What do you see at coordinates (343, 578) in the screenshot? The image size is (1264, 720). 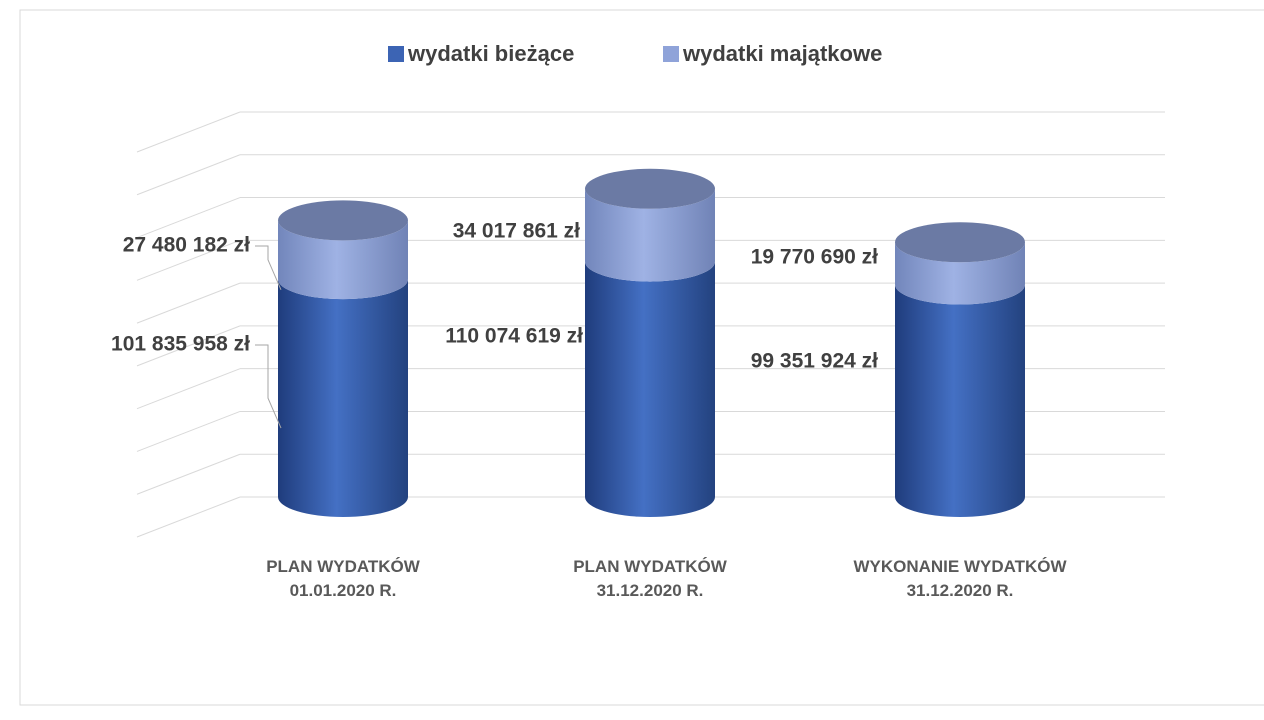 I see `x-tick-label: PLAN WYDATKÓW 01.01.2020 R.` at bounding box center [343, 578].